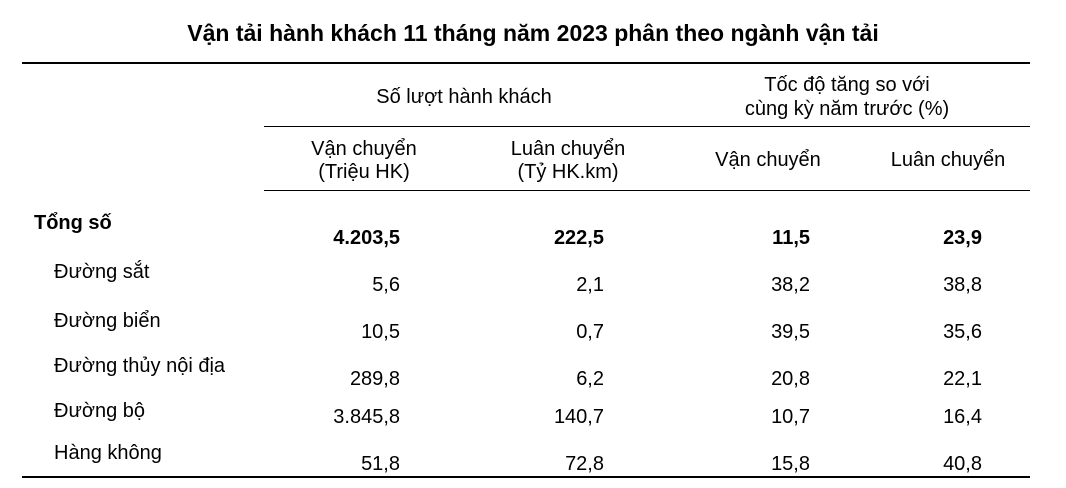 The height and width of the screenshot is (488, 1066). I want to click on group-header-growth-line1: Tốc độ tăng so với, so click(847, 85).